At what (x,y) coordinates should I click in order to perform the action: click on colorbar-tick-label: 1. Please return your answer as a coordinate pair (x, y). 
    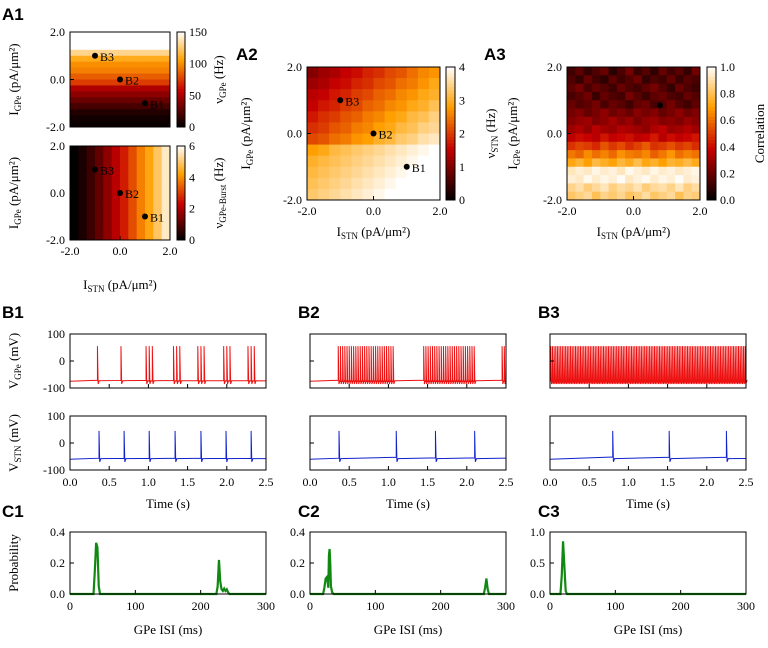
    Looking at the image, I should click on (462, 167).